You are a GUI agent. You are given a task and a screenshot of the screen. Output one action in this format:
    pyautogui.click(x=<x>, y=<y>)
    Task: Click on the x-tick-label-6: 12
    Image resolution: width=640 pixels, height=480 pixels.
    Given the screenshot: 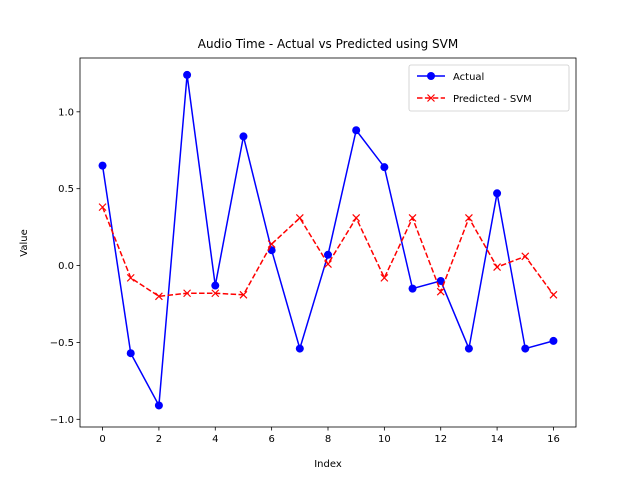 What is the action you would take?
    pyautogui.click(x=440, y=439)
    